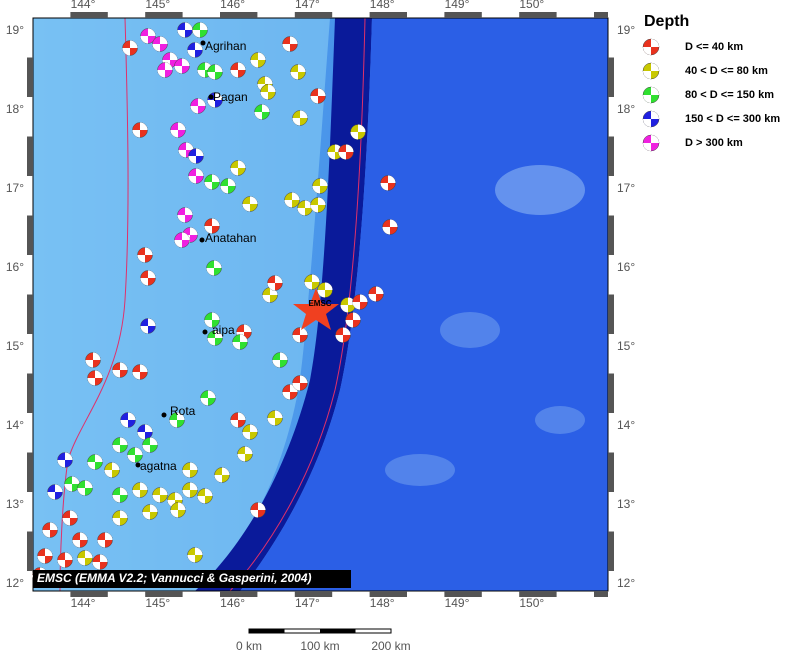  What do you see at coordinates (626, 267) in the screenshot?
I see `y-tick-label: 16°` at bounding box center [626, 267].